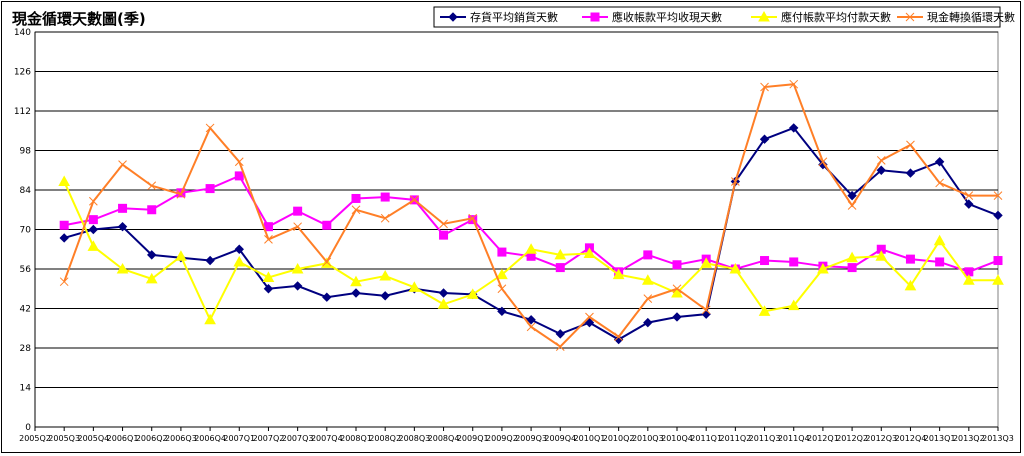  What do you see at coordinates (881, 438) in the screenshot?
I see `x-tick-label: 2012Q3` at bounding box center [881, 438].